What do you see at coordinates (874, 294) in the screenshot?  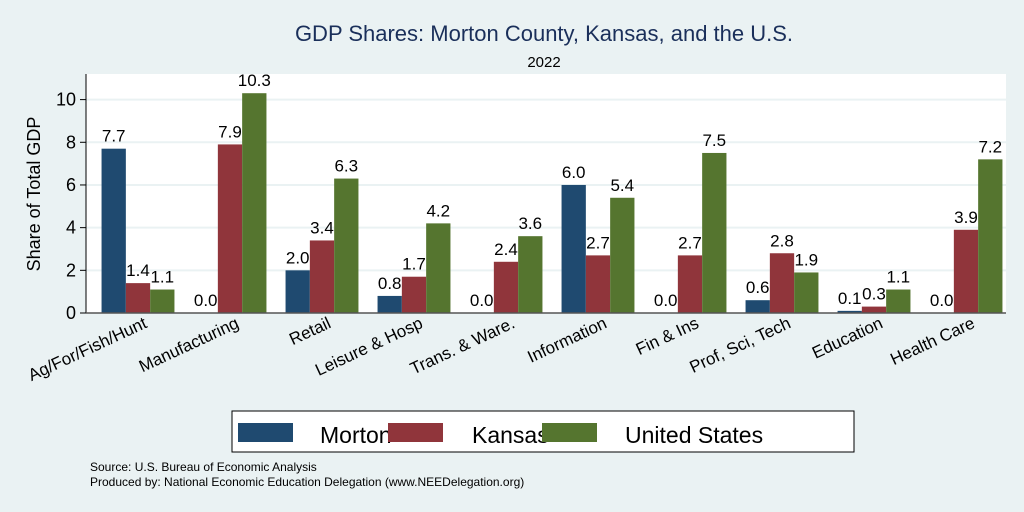 I see `data-label: 0.3` at bounding box center [874, 294].